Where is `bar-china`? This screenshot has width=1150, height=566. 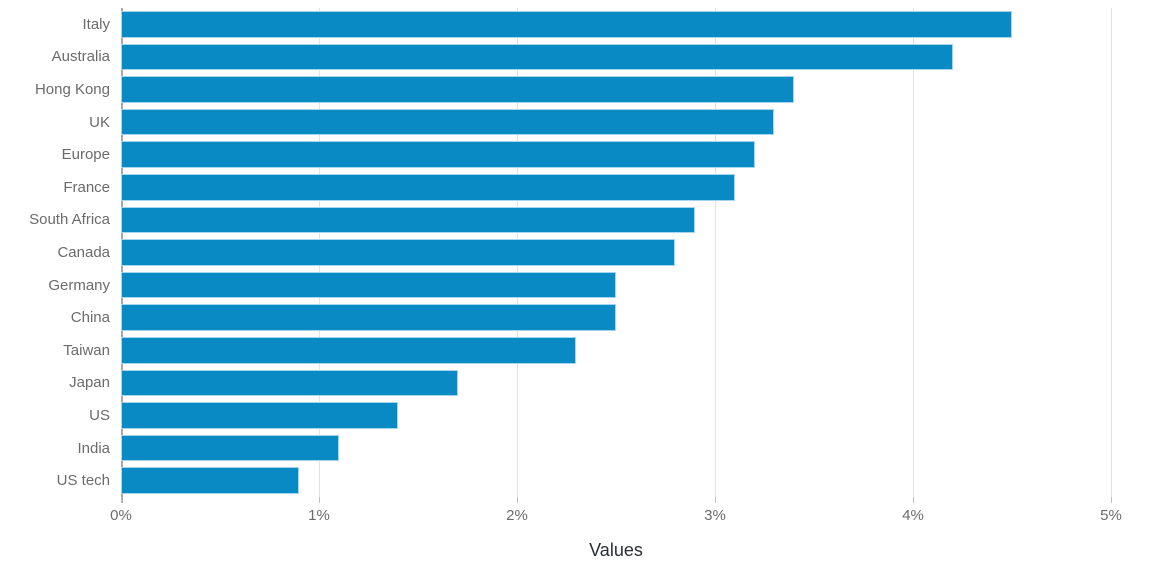 bar-china is located at coordinates (368, 317).